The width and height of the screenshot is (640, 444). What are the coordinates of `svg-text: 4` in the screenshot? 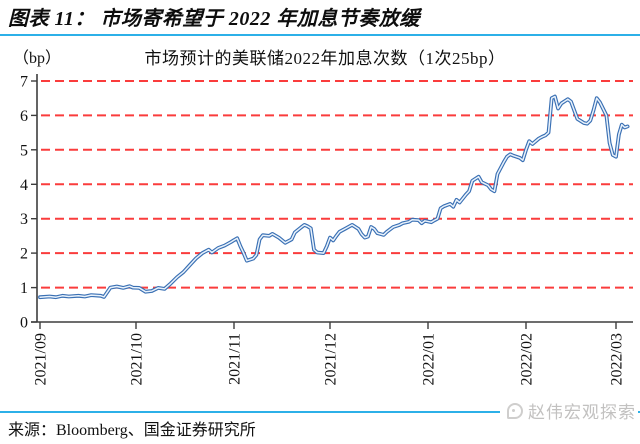 It's located at (24, 185).